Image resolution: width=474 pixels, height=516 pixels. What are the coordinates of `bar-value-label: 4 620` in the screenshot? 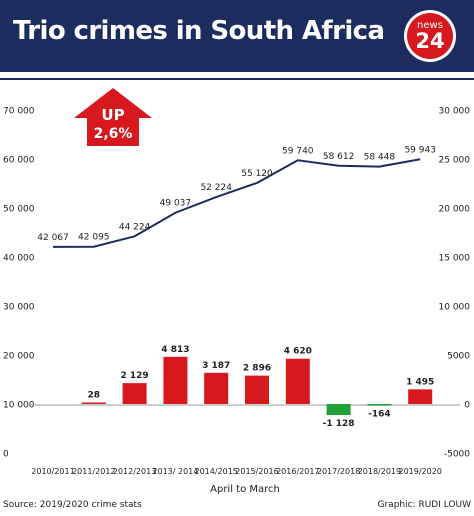 It's located at (298, 352).